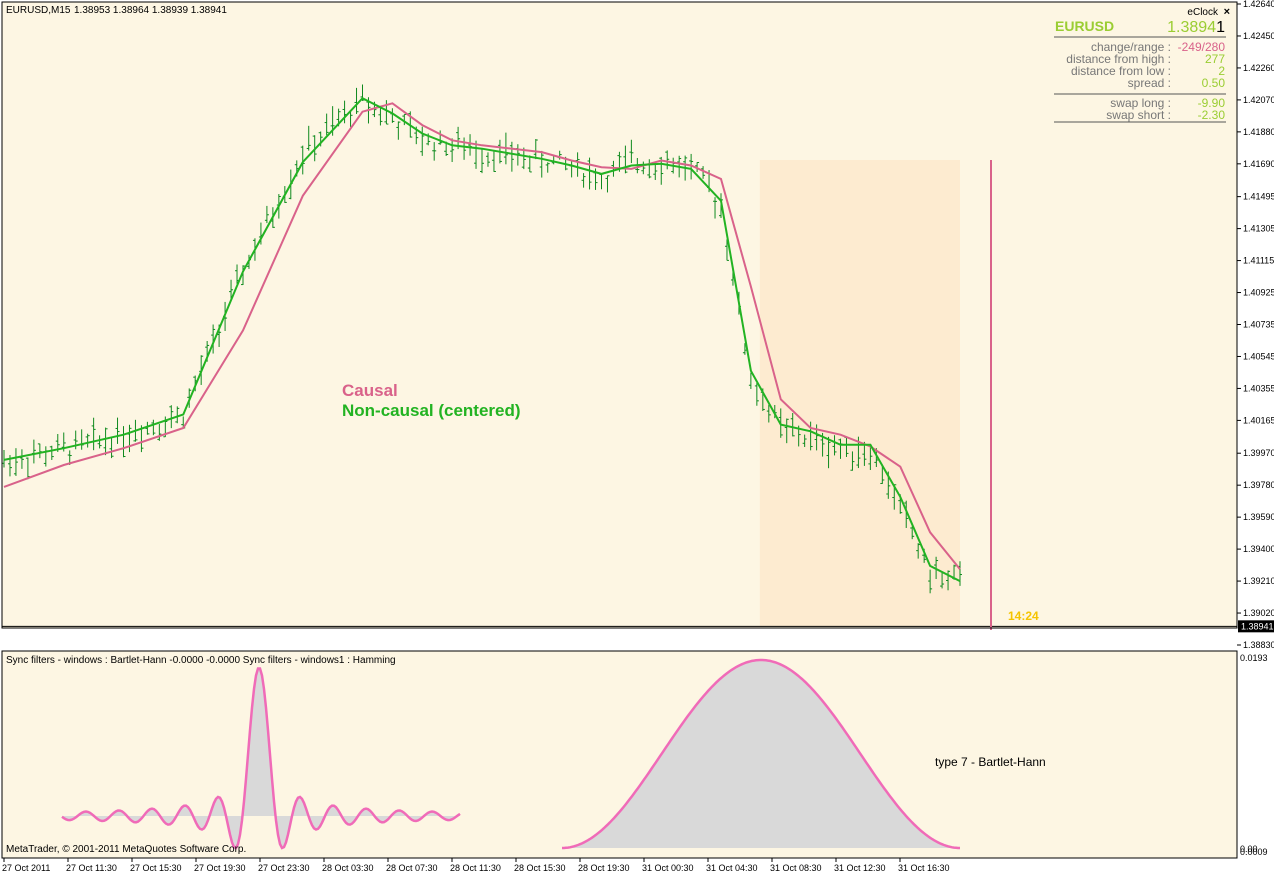  I want to click on time-tick-label: 28 Oct 19:30, so click(604, 868).